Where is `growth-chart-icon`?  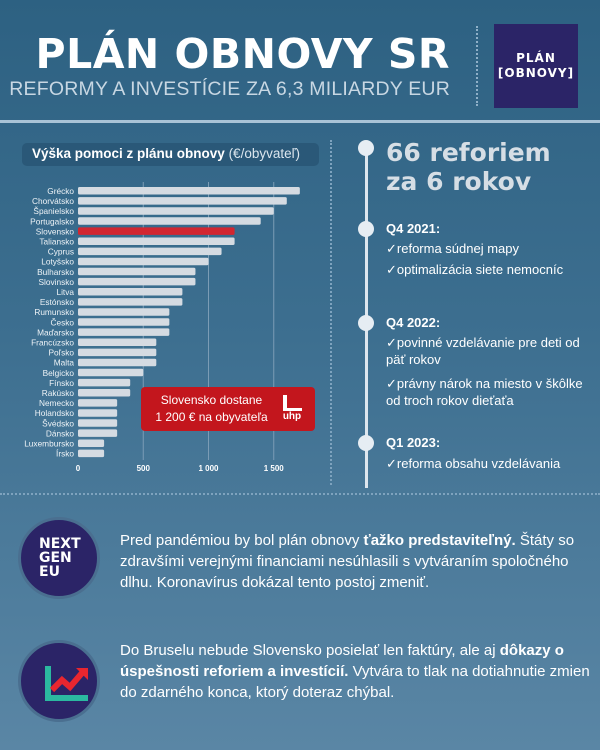
growth-chart-icon is located at coordinates (59, 681).